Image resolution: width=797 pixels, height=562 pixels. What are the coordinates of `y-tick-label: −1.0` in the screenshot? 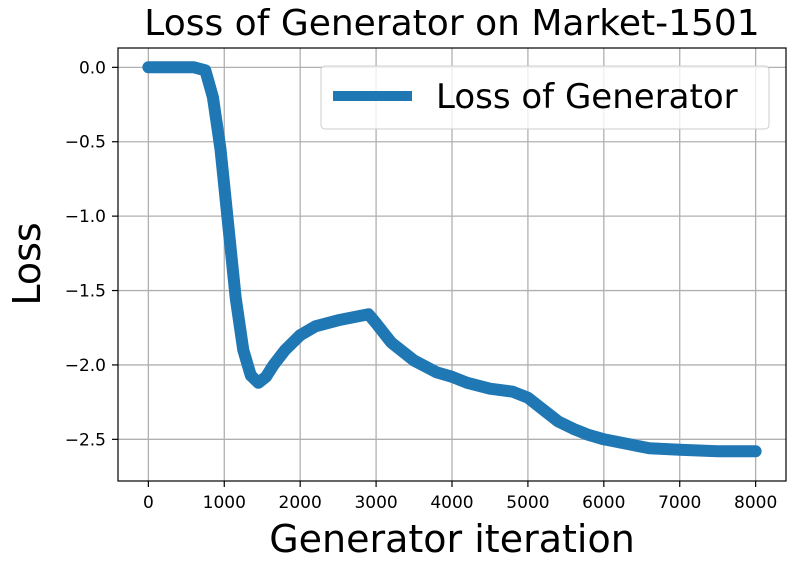 It's located at (85, 217).